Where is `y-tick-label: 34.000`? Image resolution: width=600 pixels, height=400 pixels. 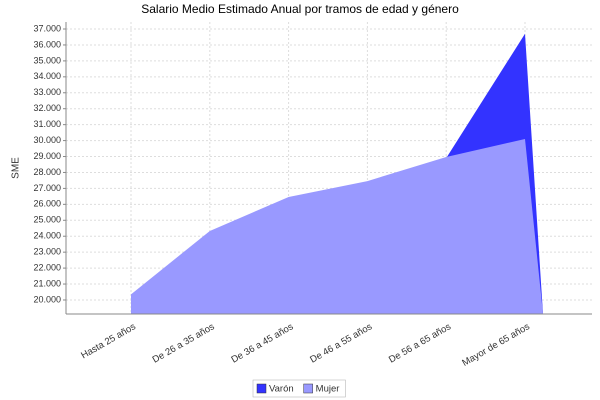 y-tick-label: 34.000 is located at coordinates (47, 76).